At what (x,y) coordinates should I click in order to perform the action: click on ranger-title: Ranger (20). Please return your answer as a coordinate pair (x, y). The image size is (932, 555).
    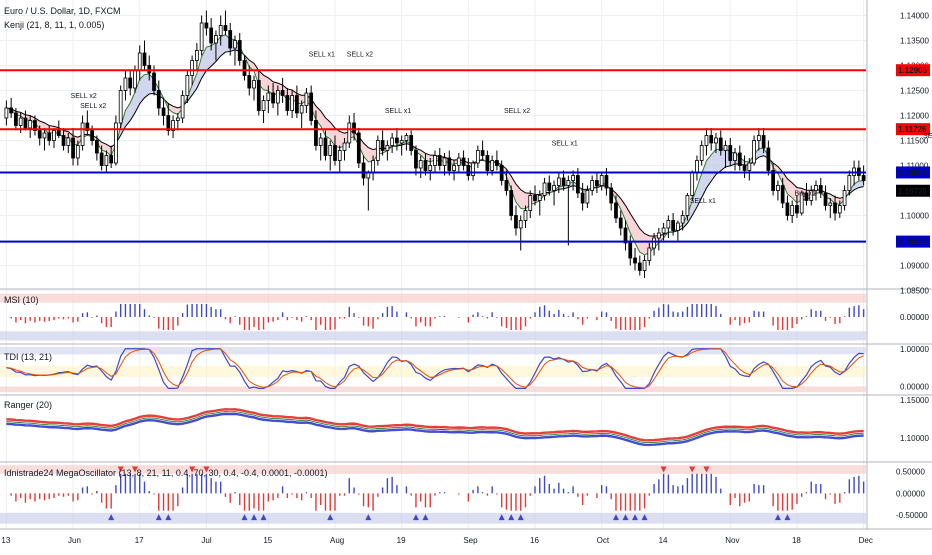
    Looking at the image, I should click on (28, 405).